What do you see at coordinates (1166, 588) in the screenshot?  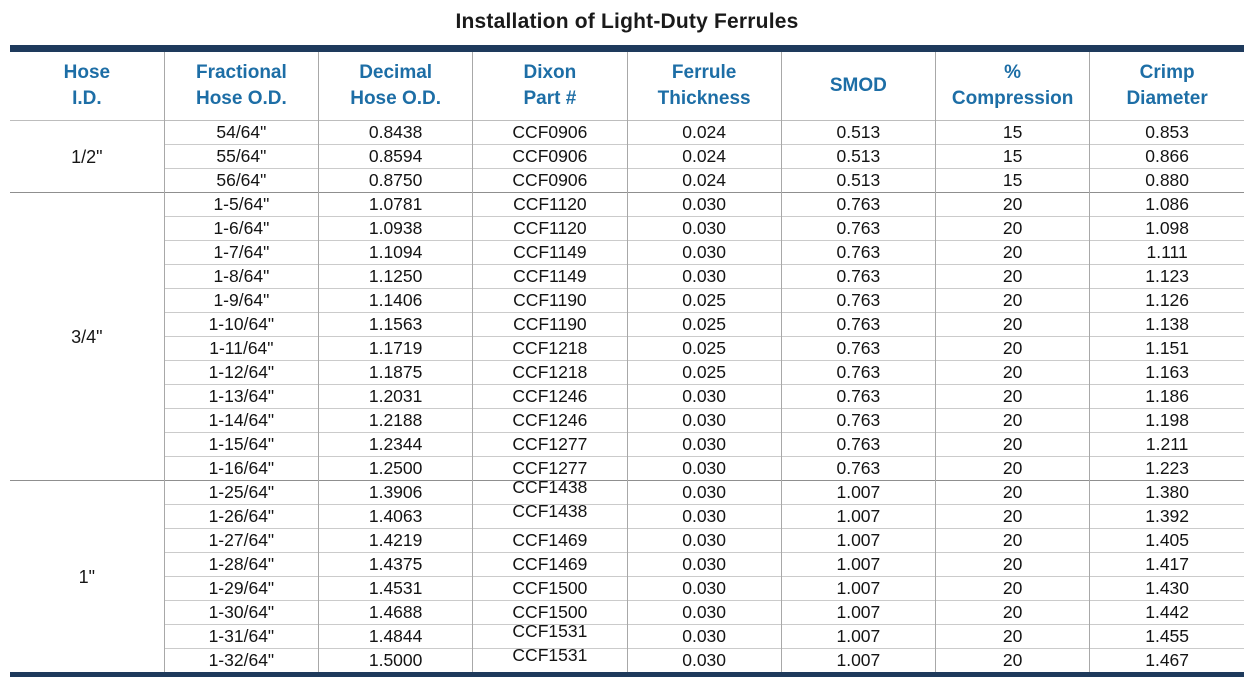 I see `cell-crimp-diameter: 1.430` at bounding box center [1166, 588].